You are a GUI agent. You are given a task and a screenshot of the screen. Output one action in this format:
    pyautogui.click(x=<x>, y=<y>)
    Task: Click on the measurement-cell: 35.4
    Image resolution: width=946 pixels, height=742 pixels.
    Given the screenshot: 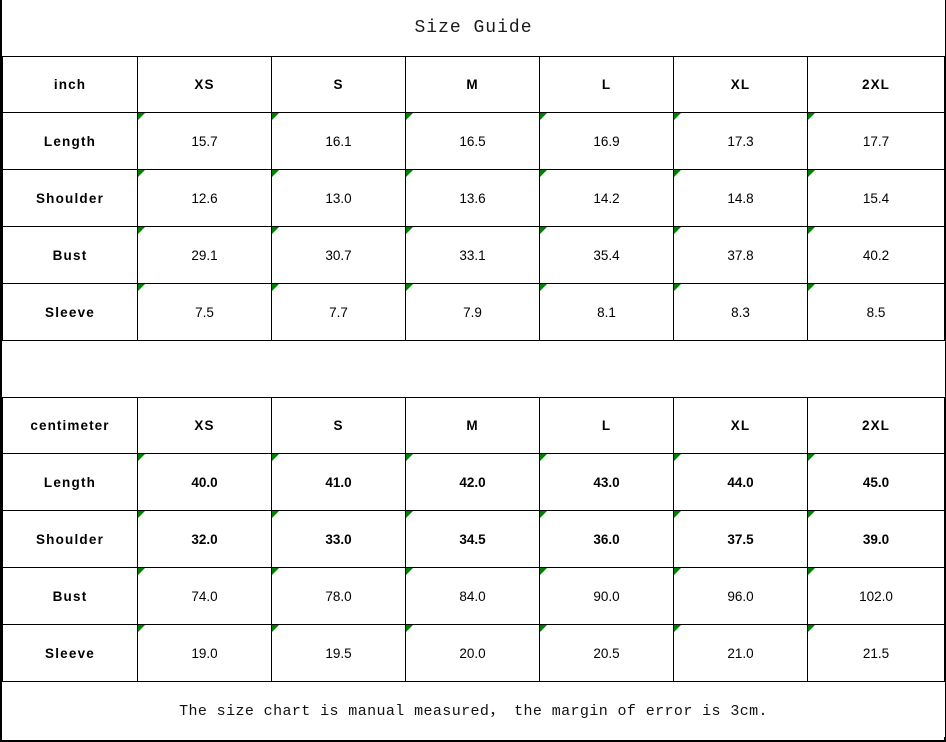 What is the action you would take?
    pyautogui.click(x=606, y=255)
    